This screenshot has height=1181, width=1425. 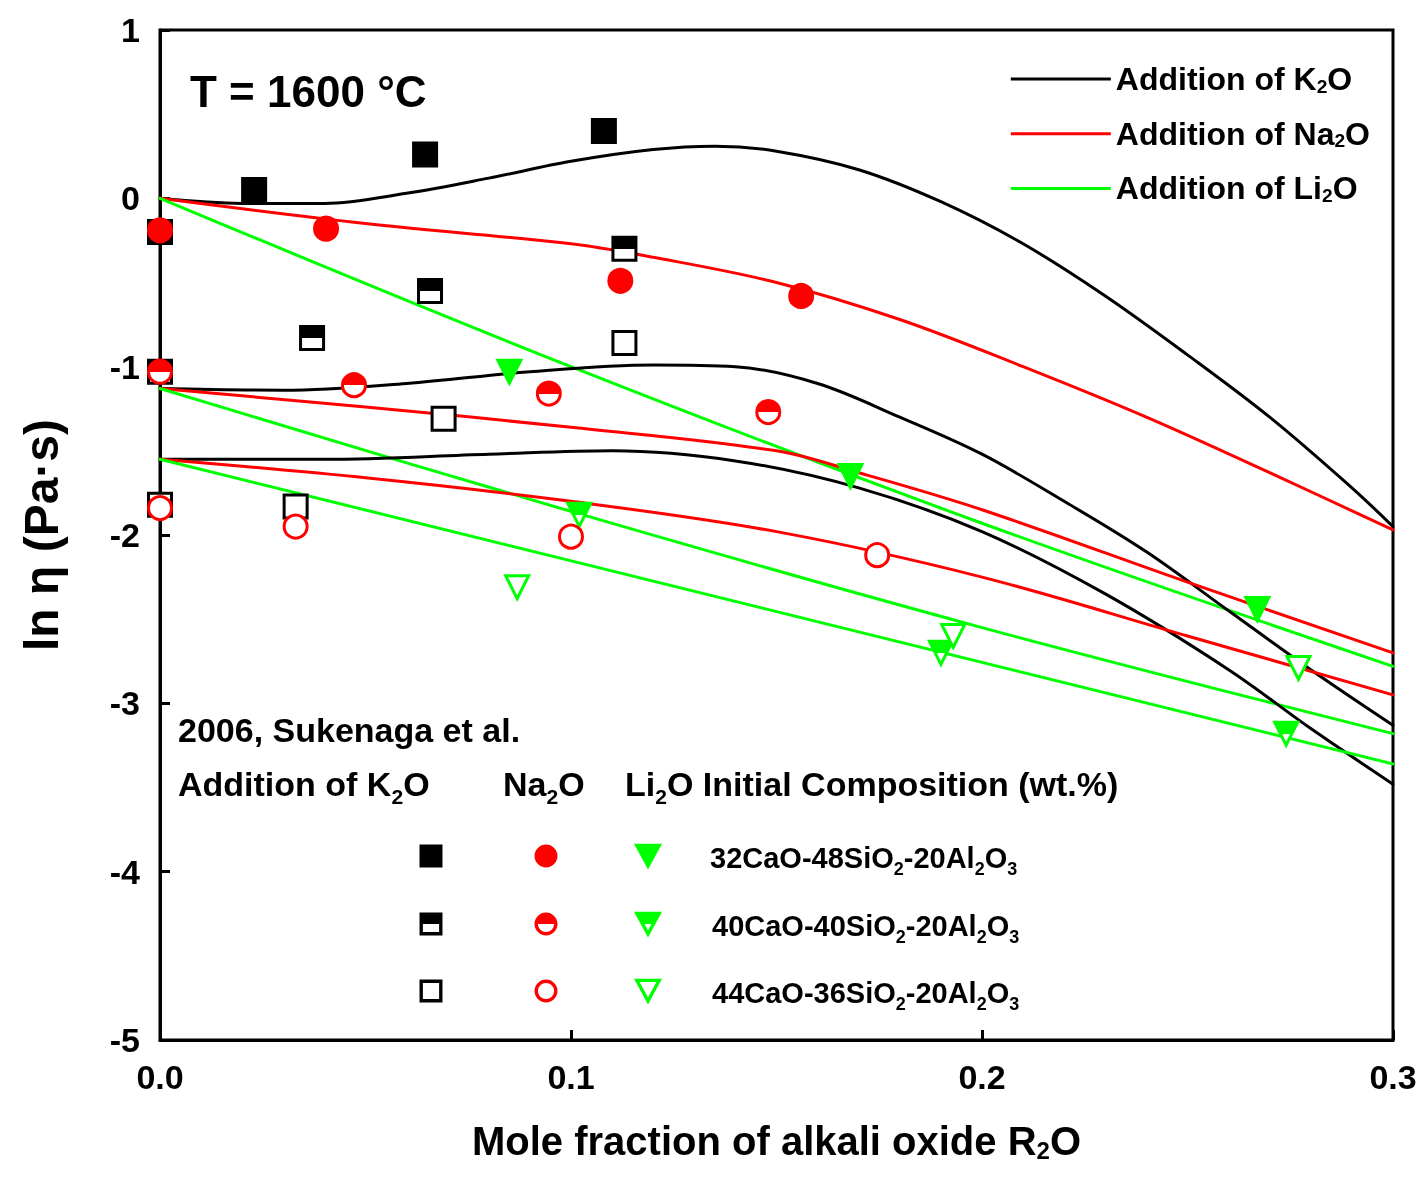 What do you see at coordinates (124, 535) in the screenshot?
I see `y-tick-label: -2` at bounding box center [124, 535].